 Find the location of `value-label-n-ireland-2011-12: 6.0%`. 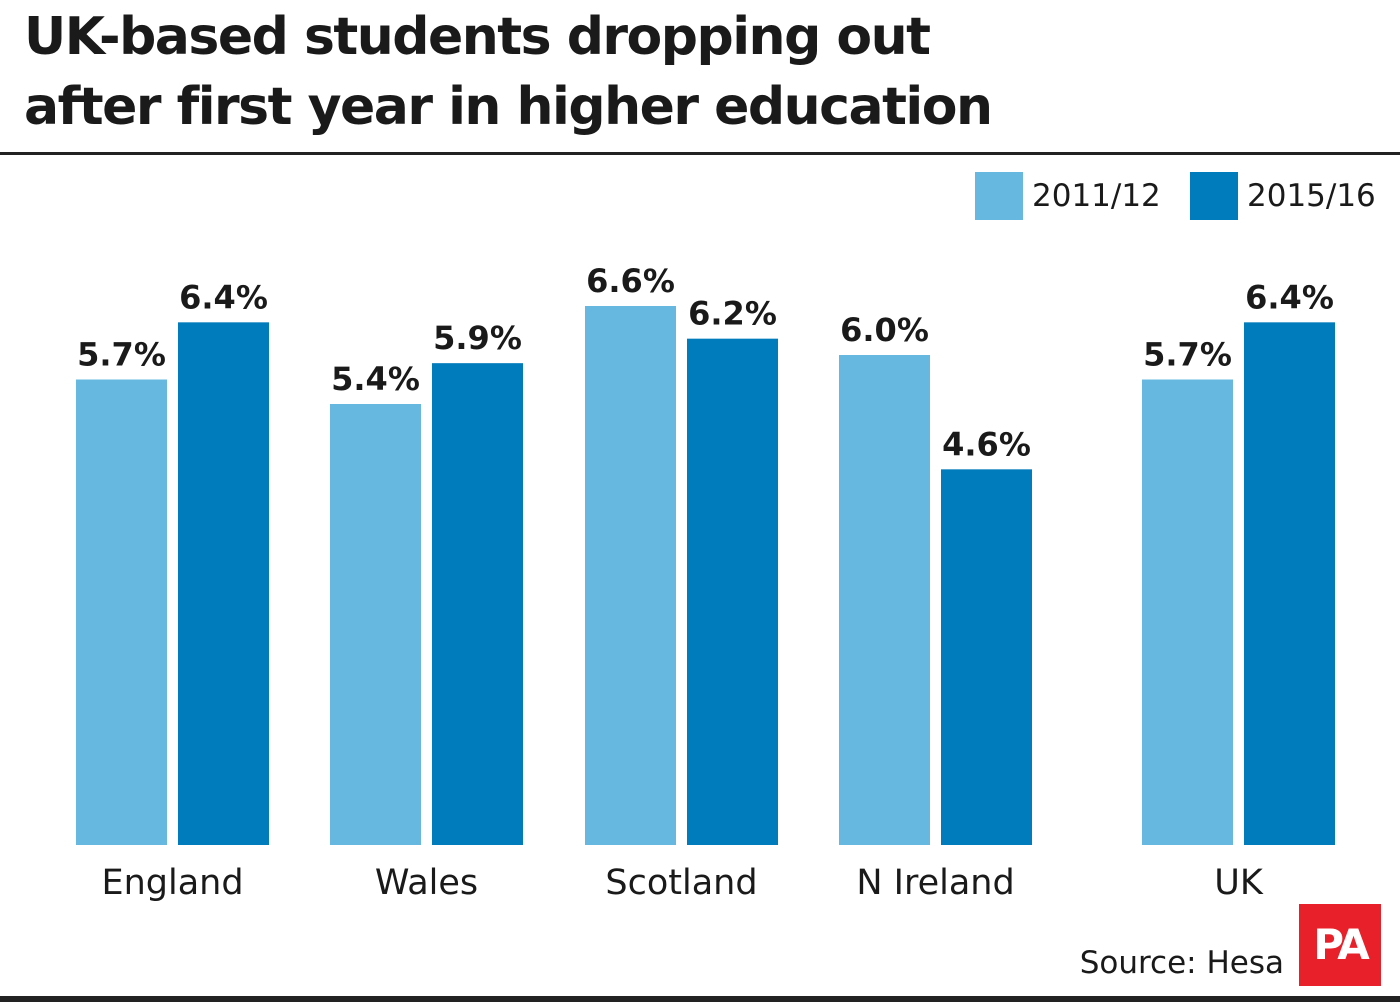

value-label-n-ireland-2011-12: 6.0% is located at coordinates (884, 330).